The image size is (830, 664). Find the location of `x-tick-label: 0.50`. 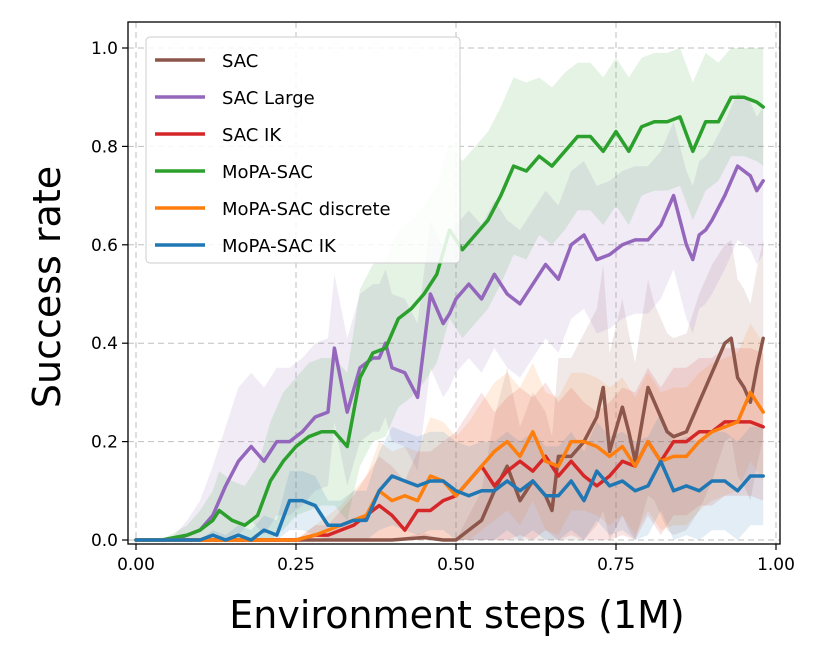

x-tick-label: 0.50 is located at coordinates (456, 565).